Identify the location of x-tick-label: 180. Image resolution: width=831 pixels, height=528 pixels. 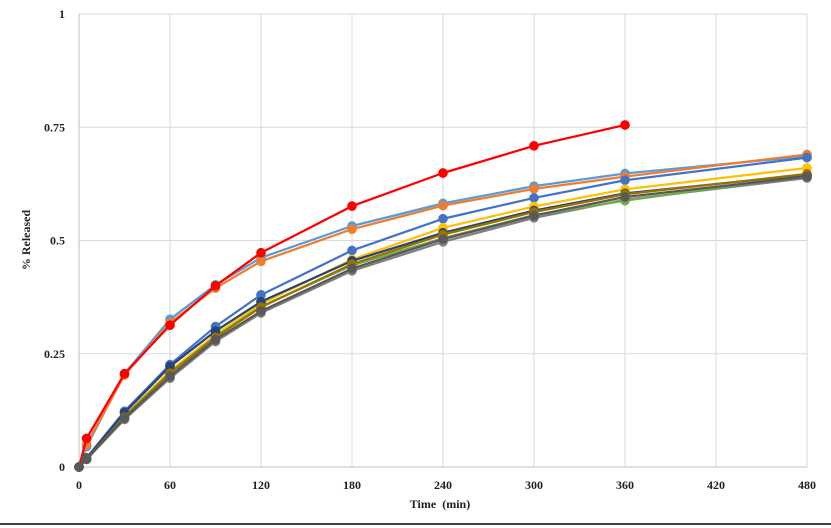
(352, 485).